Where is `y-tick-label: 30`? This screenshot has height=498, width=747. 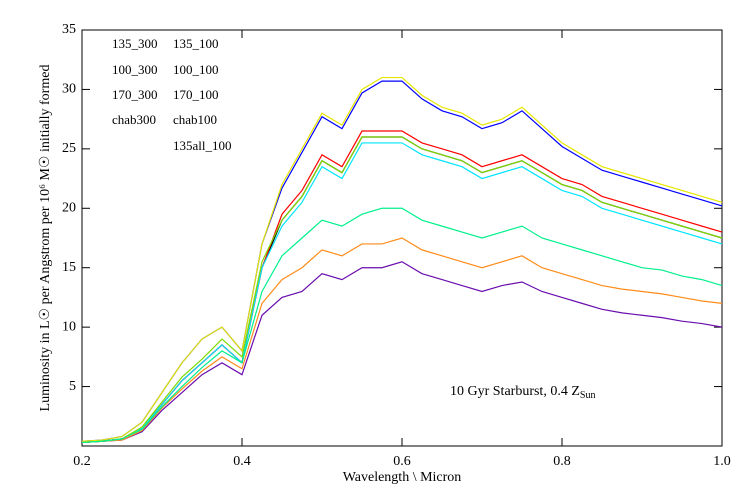 y-tick-label: 30 is located at coordinates (69, 89).